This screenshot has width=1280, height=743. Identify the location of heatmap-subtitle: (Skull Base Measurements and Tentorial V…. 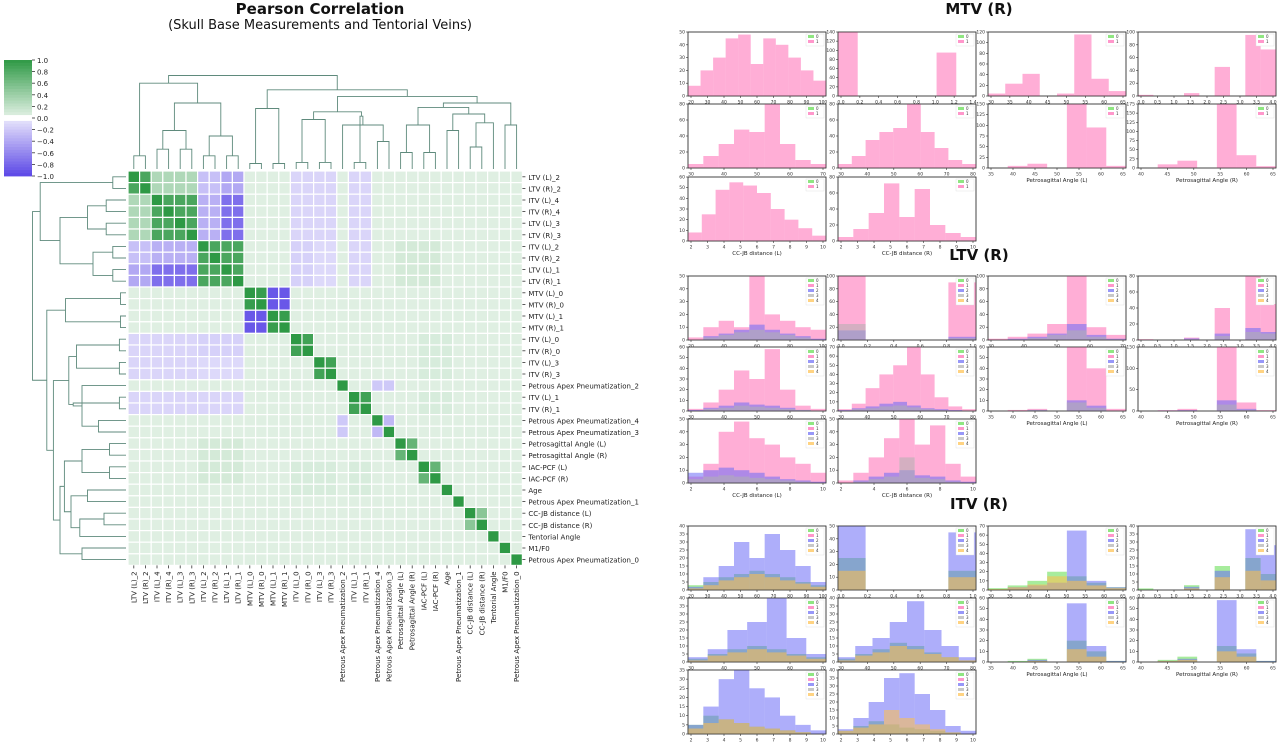
(320, 25).